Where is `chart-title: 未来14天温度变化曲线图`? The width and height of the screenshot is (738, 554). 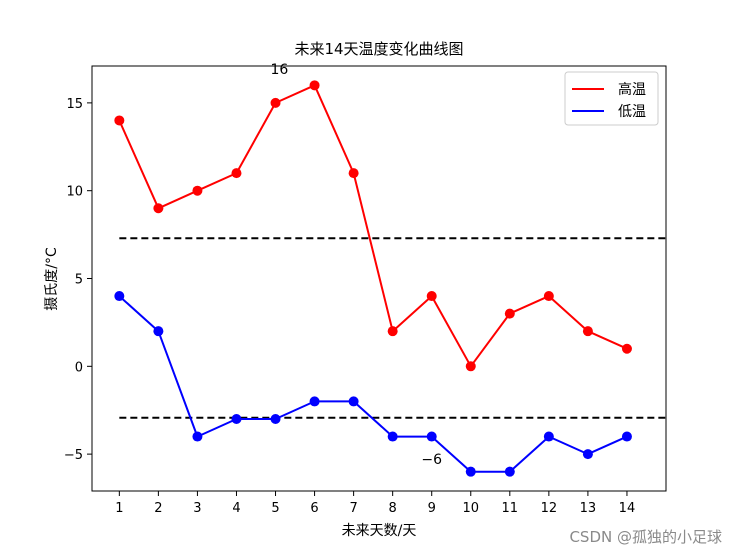 chart-title: 未来14天温度变化曲线图 is located at coordinates (378, 49).